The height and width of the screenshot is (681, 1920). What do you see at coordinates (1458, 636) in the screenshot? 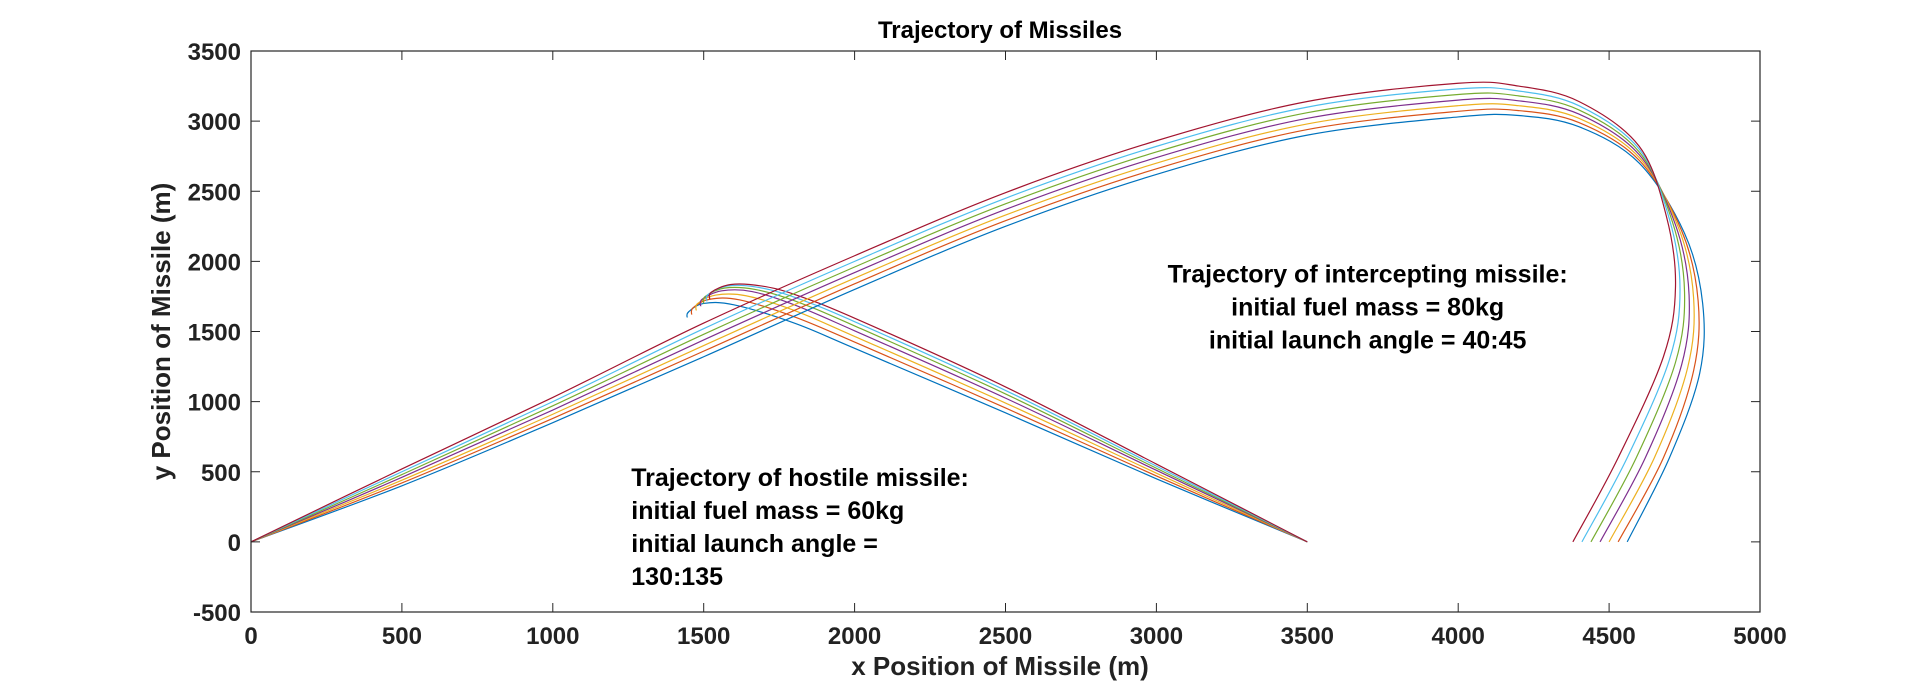
I see `x-tick-label: 4000` at bounding box center [1458, 636].